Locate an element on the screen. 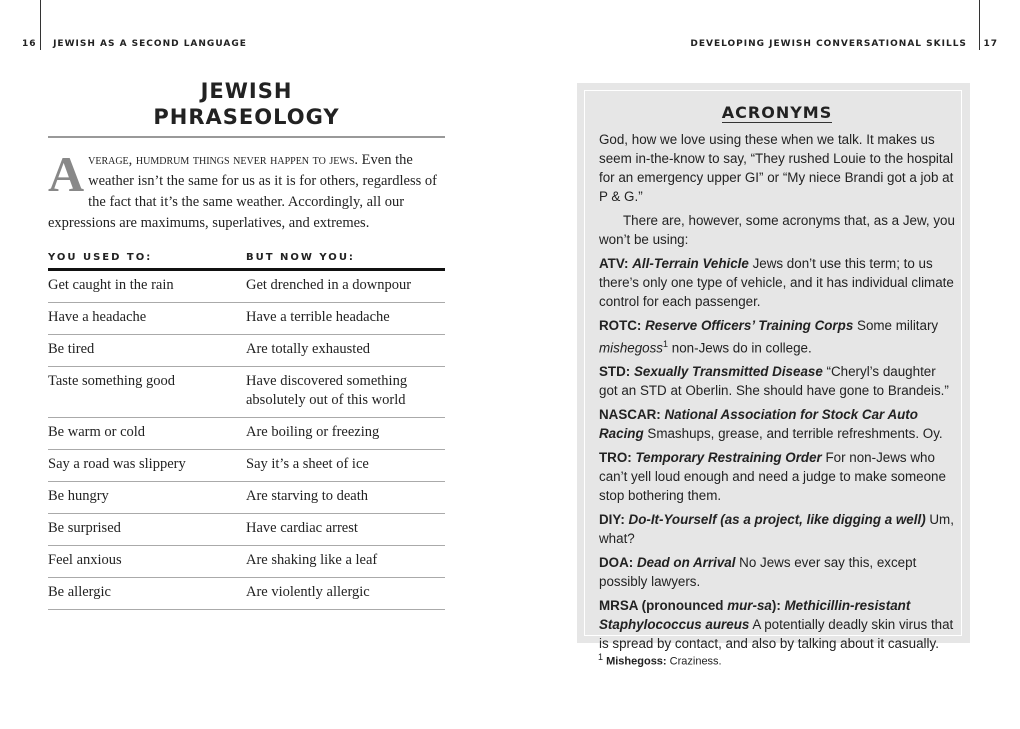  entry-text: Um, what? is located at coordinates (776, 529).